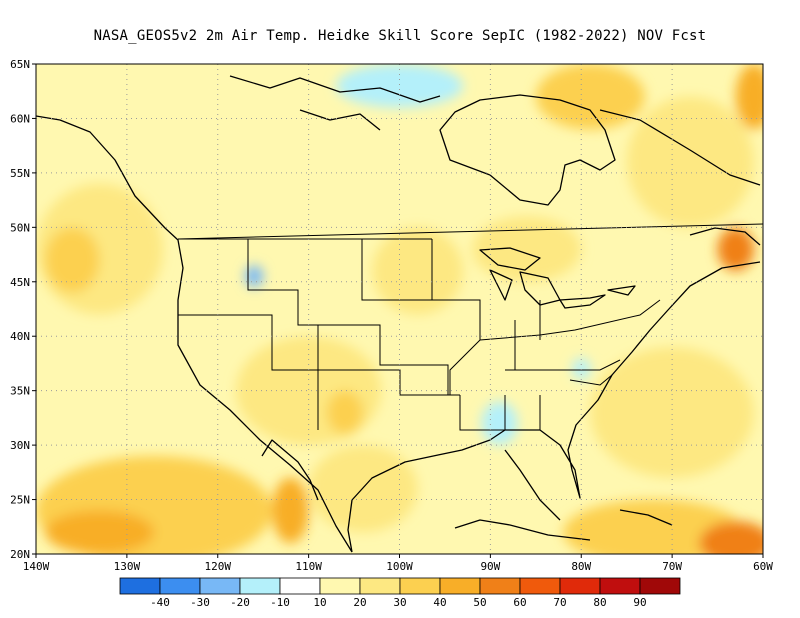 This screenshot has height=618, width=800. I want to click on idaho-cool-region, so click(254, 276).